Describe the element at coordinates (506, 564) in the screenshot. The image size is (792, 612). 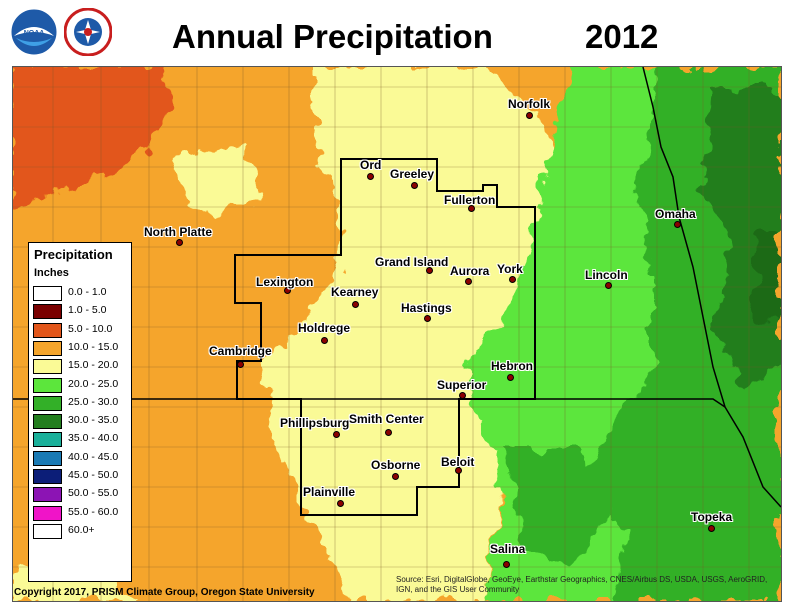
I see `city-dot-salina` at that location.